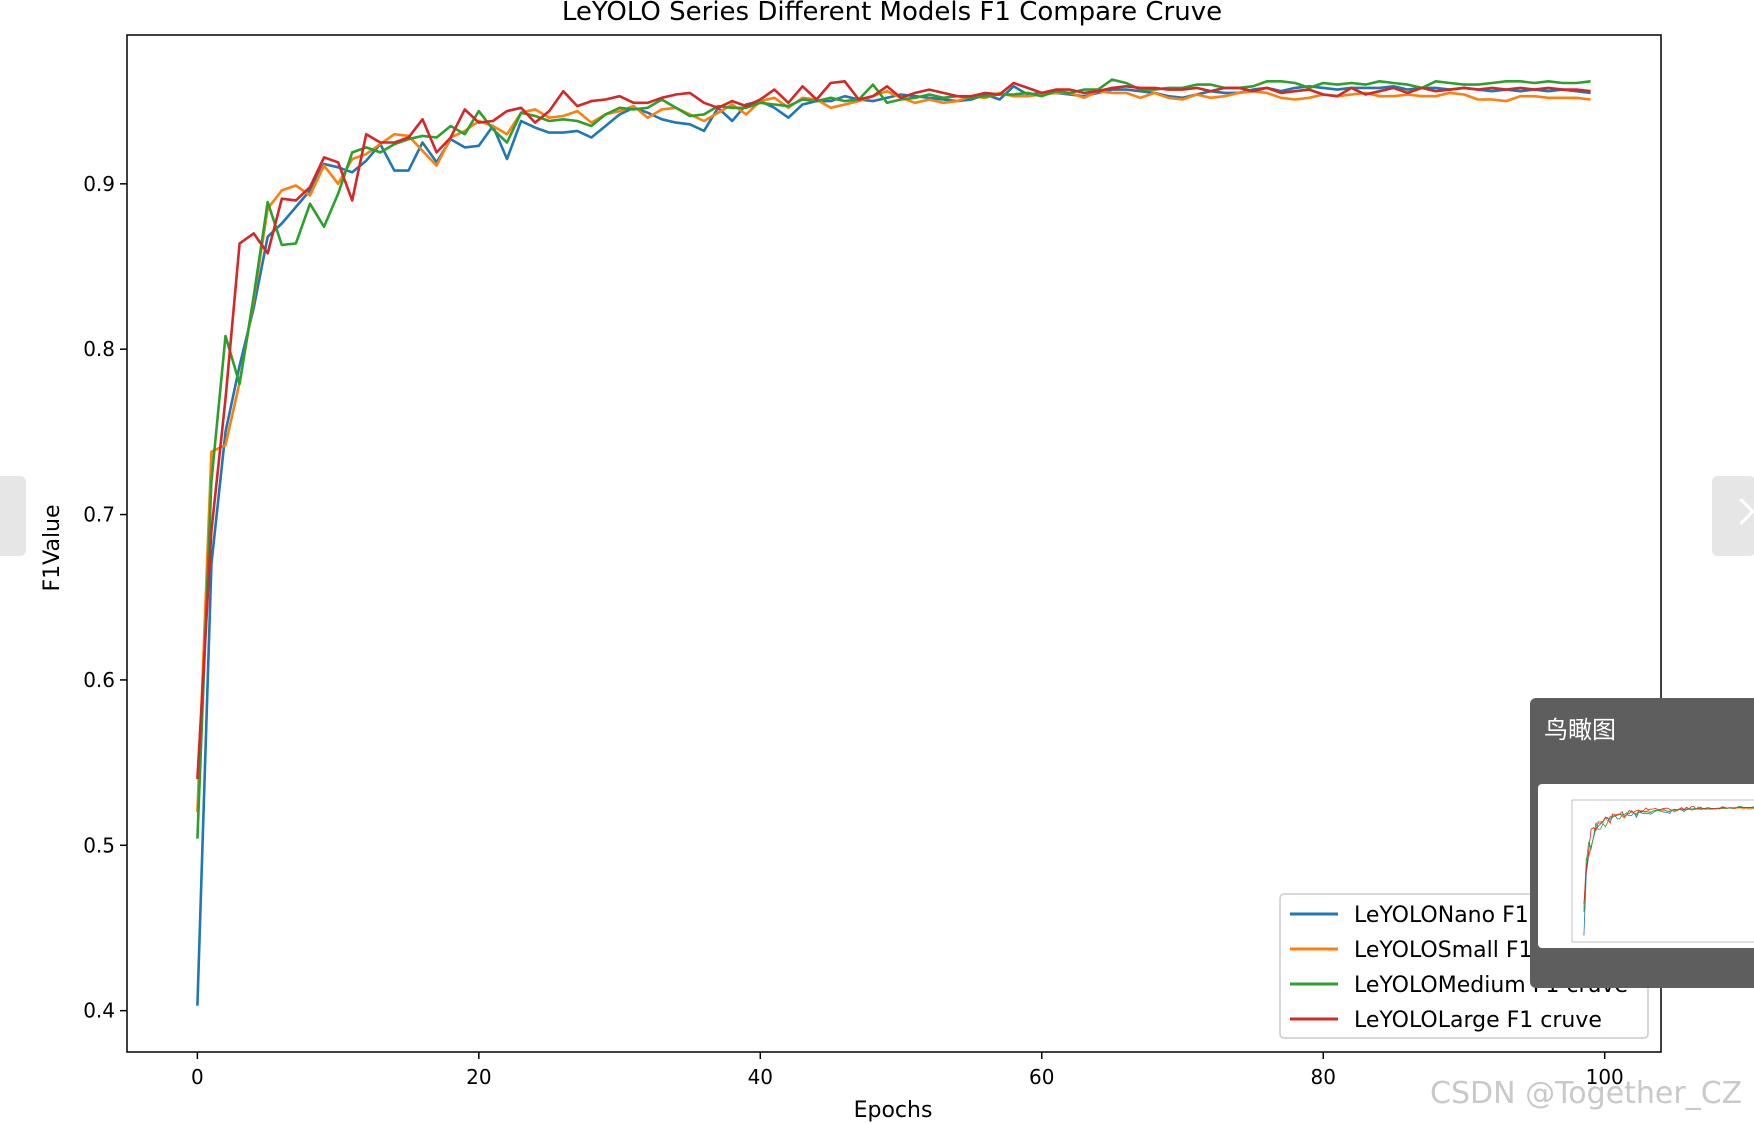 Image resolution: width=1754 pixels, height=1124 pixels. Describe the element at coordinates (760, 1077) in the screenshot. I see `x-tick-label: 40` at that location.